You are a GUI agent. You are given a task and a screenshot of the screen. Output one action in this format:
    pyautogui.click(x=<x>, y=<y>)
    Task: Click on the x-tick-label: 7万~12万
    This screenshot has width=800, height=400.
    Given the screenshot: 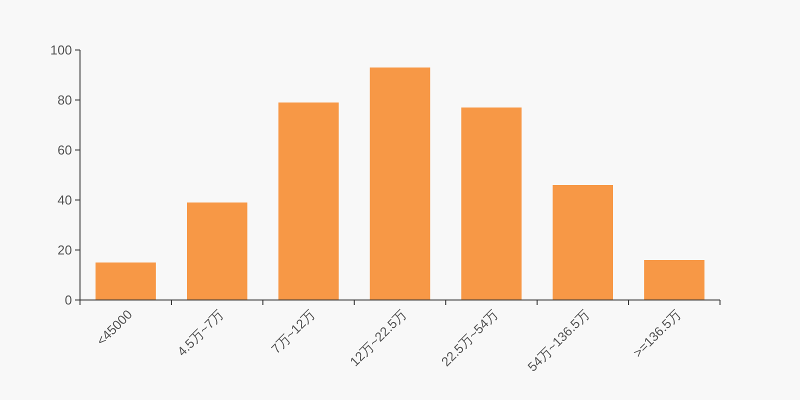 What is the action you would take?
    pyautogui.click(x=293, y=331)
    